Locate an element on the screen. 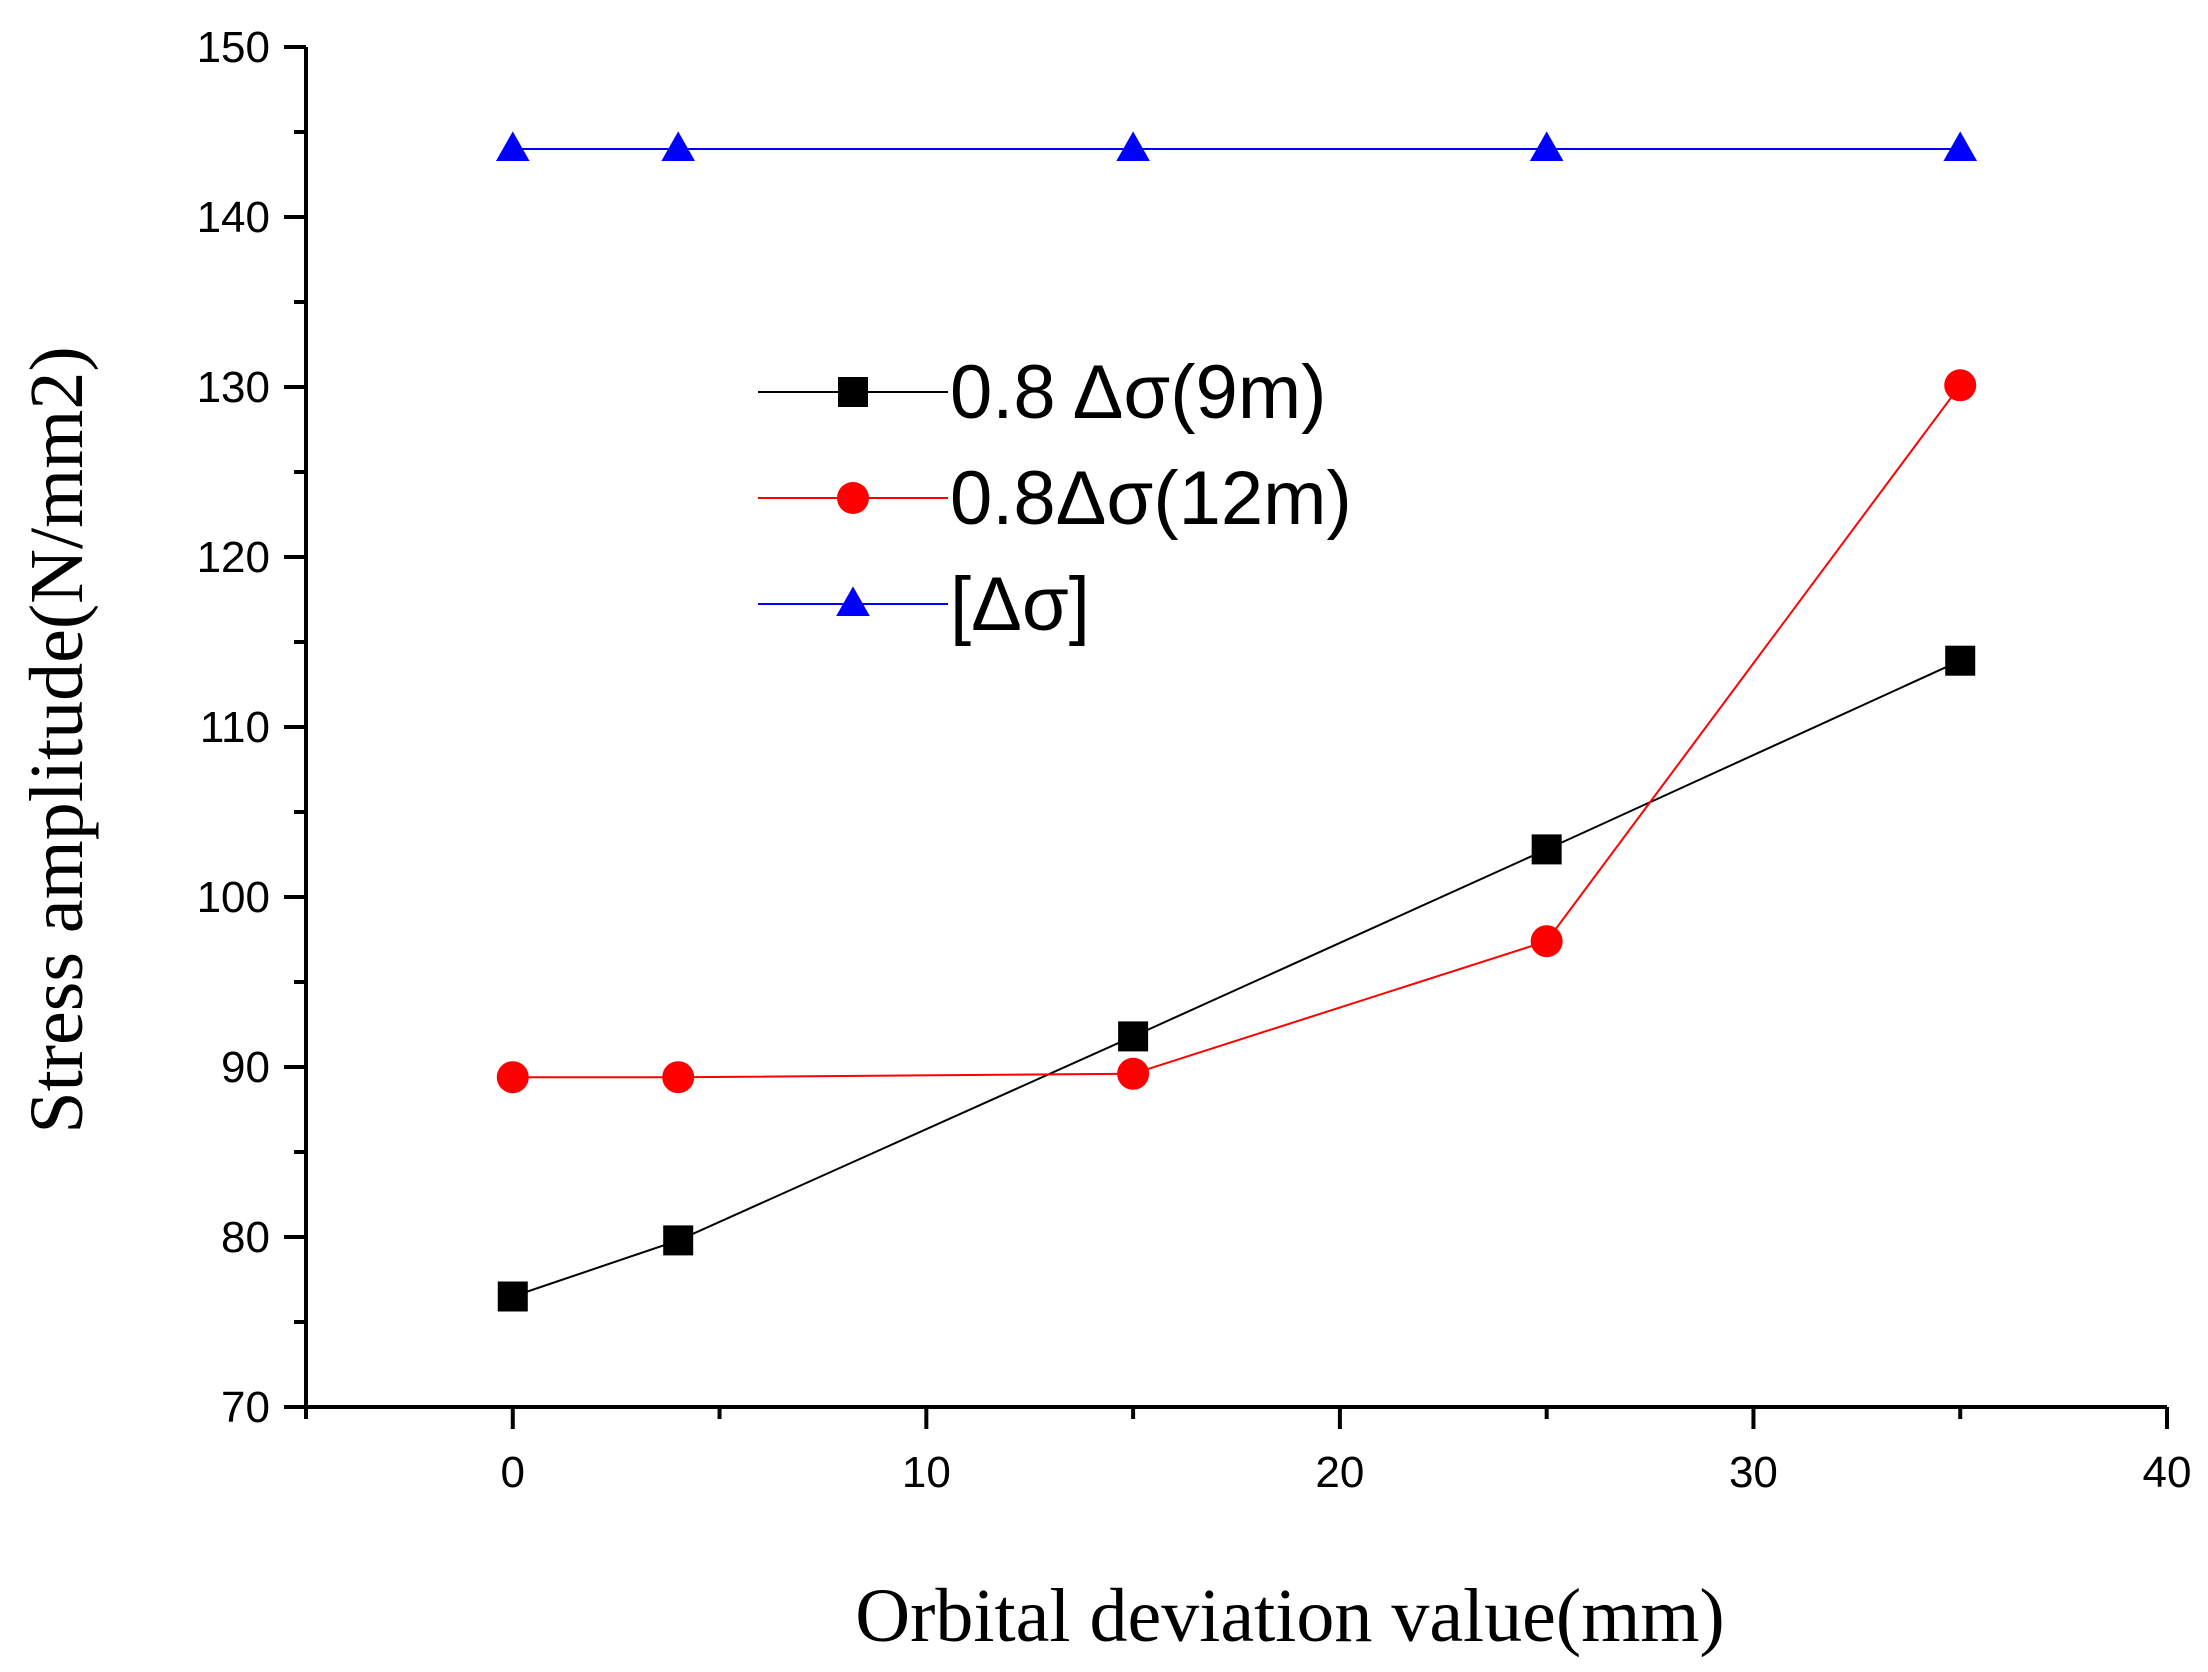 The height and width of the screenshot is (1672, 2208). x-tick-label: 20 is located at coordinates (1339, 1472).